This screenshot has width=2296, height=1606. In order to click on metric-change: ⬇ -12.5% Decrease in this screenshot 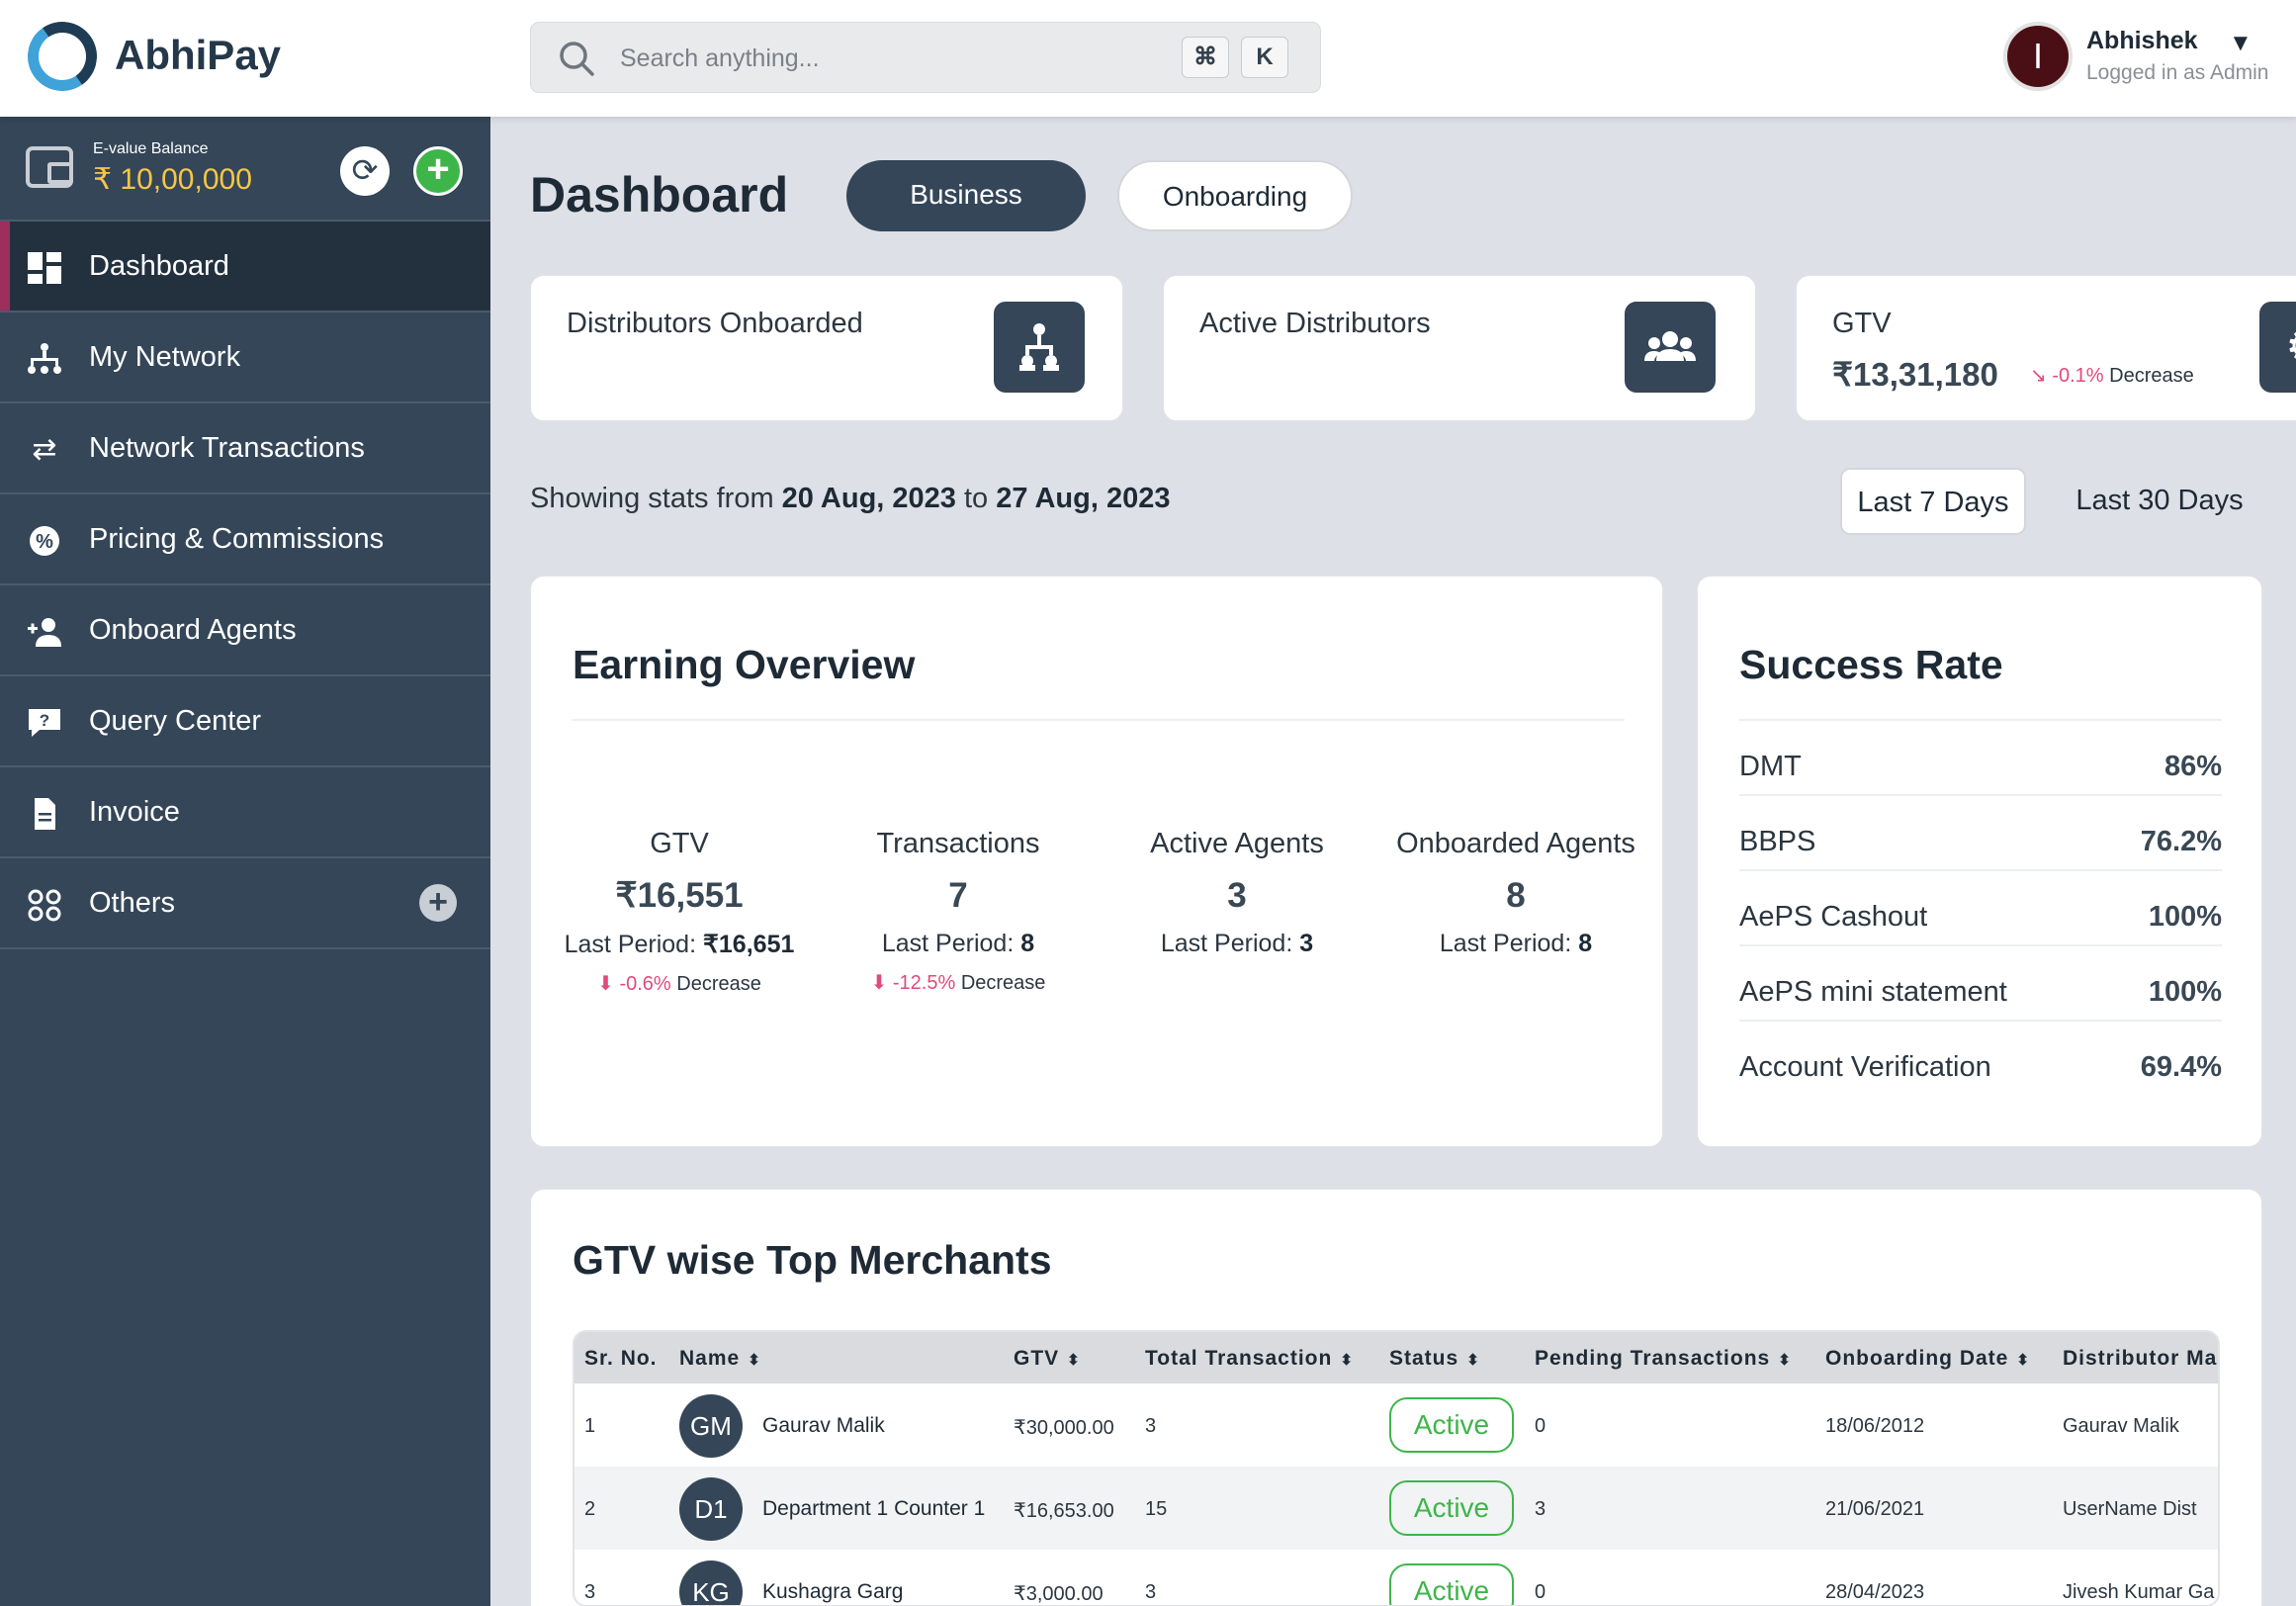, I will do `click(958, 982)`.